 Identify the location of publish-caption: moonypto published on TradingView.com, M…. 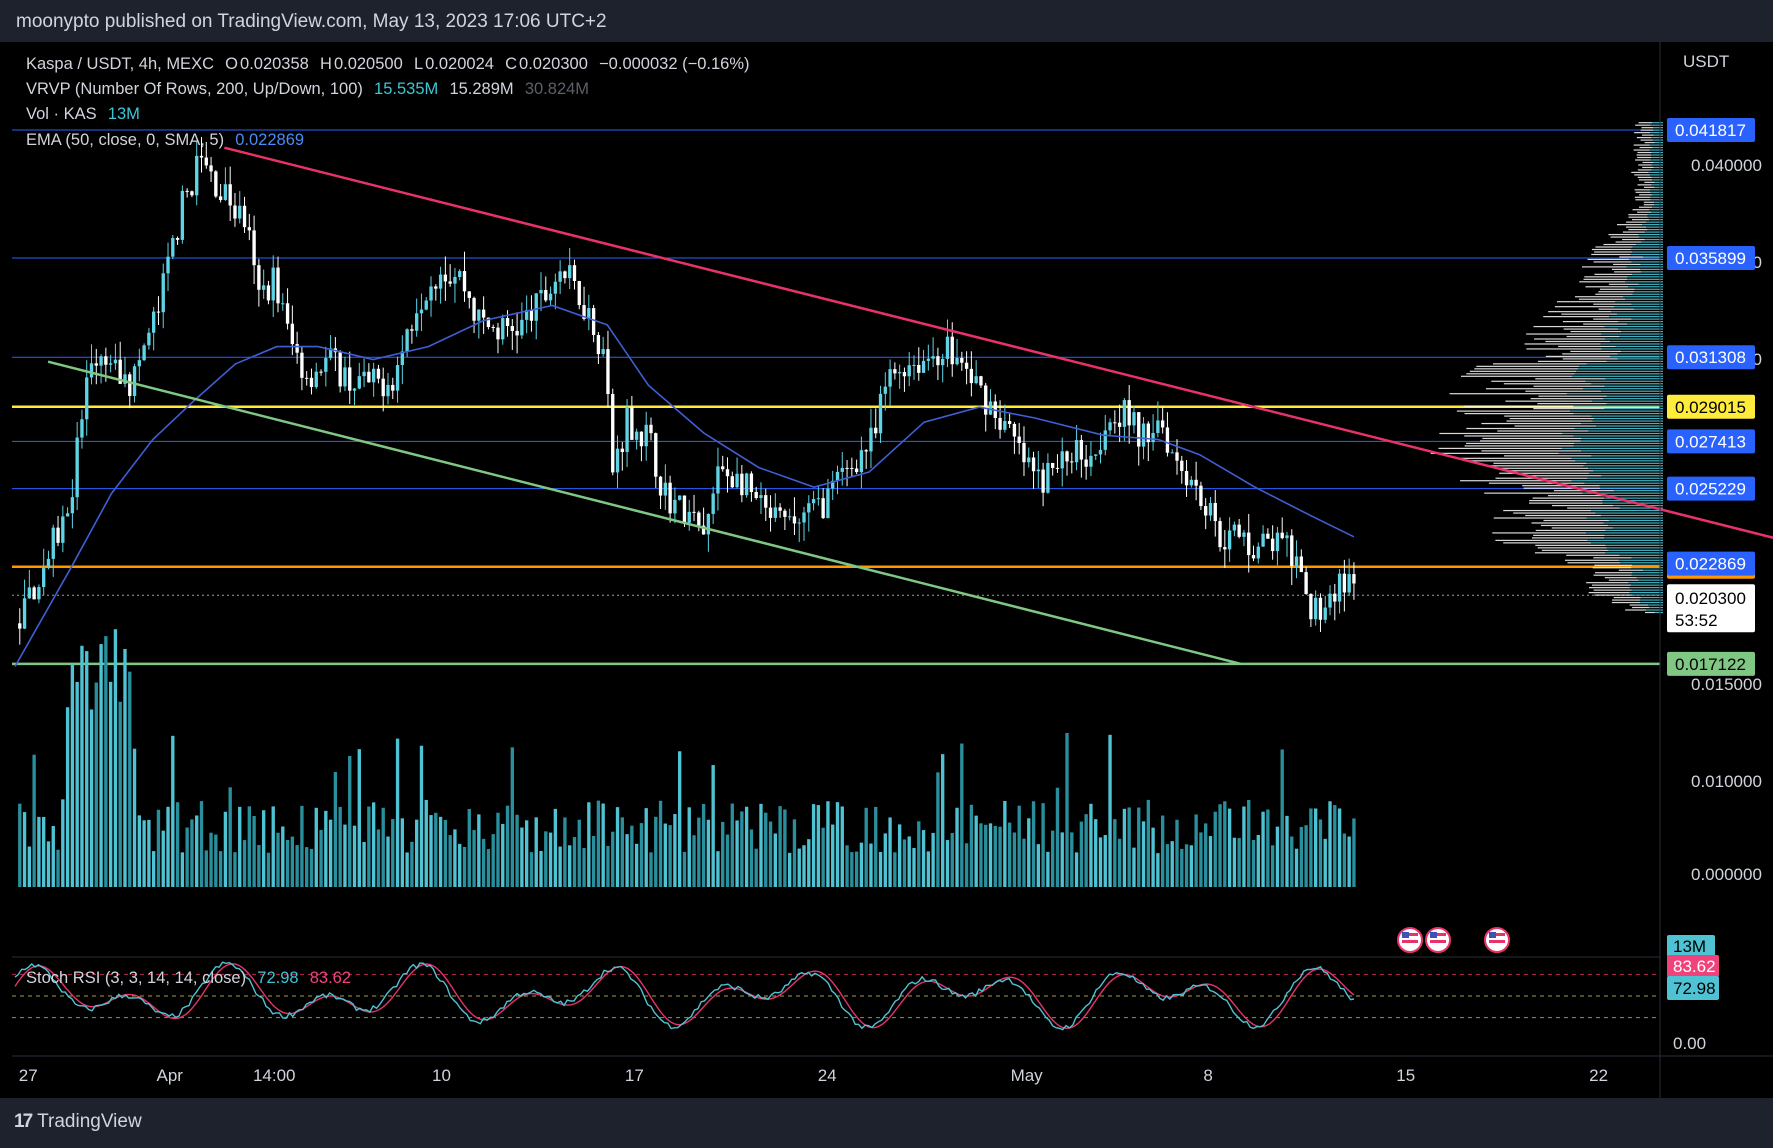
(311, 21).